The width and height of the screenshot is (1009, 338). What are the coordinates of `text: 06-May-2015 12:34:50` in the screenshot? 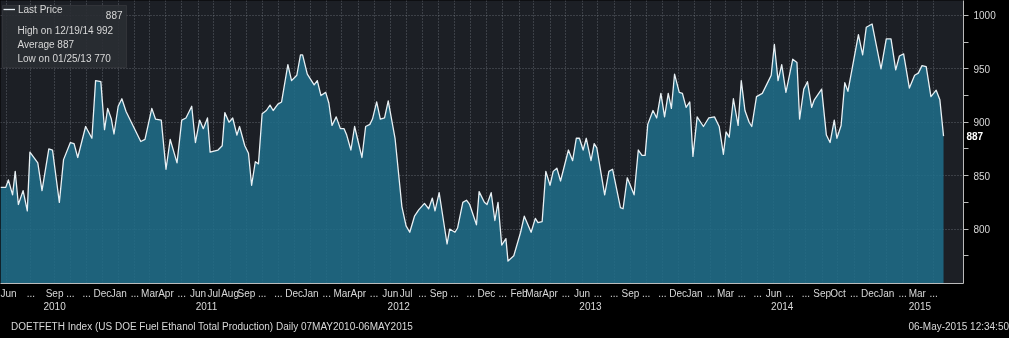 It's located at (958, 327).